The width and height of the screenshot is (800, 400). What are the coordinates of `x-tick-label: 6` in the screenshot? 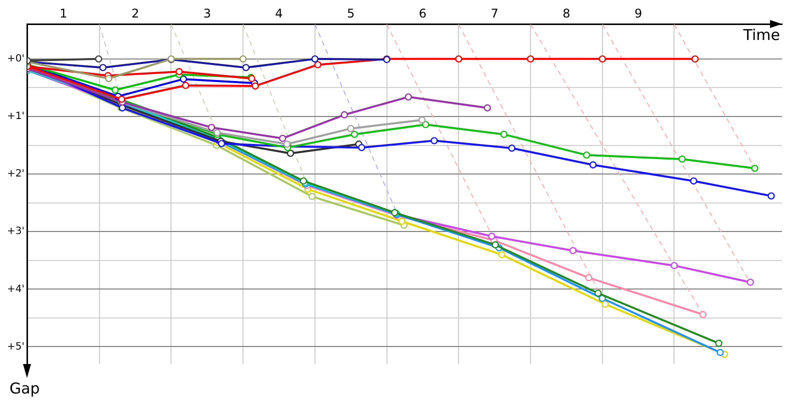 It's located at (422, 13).